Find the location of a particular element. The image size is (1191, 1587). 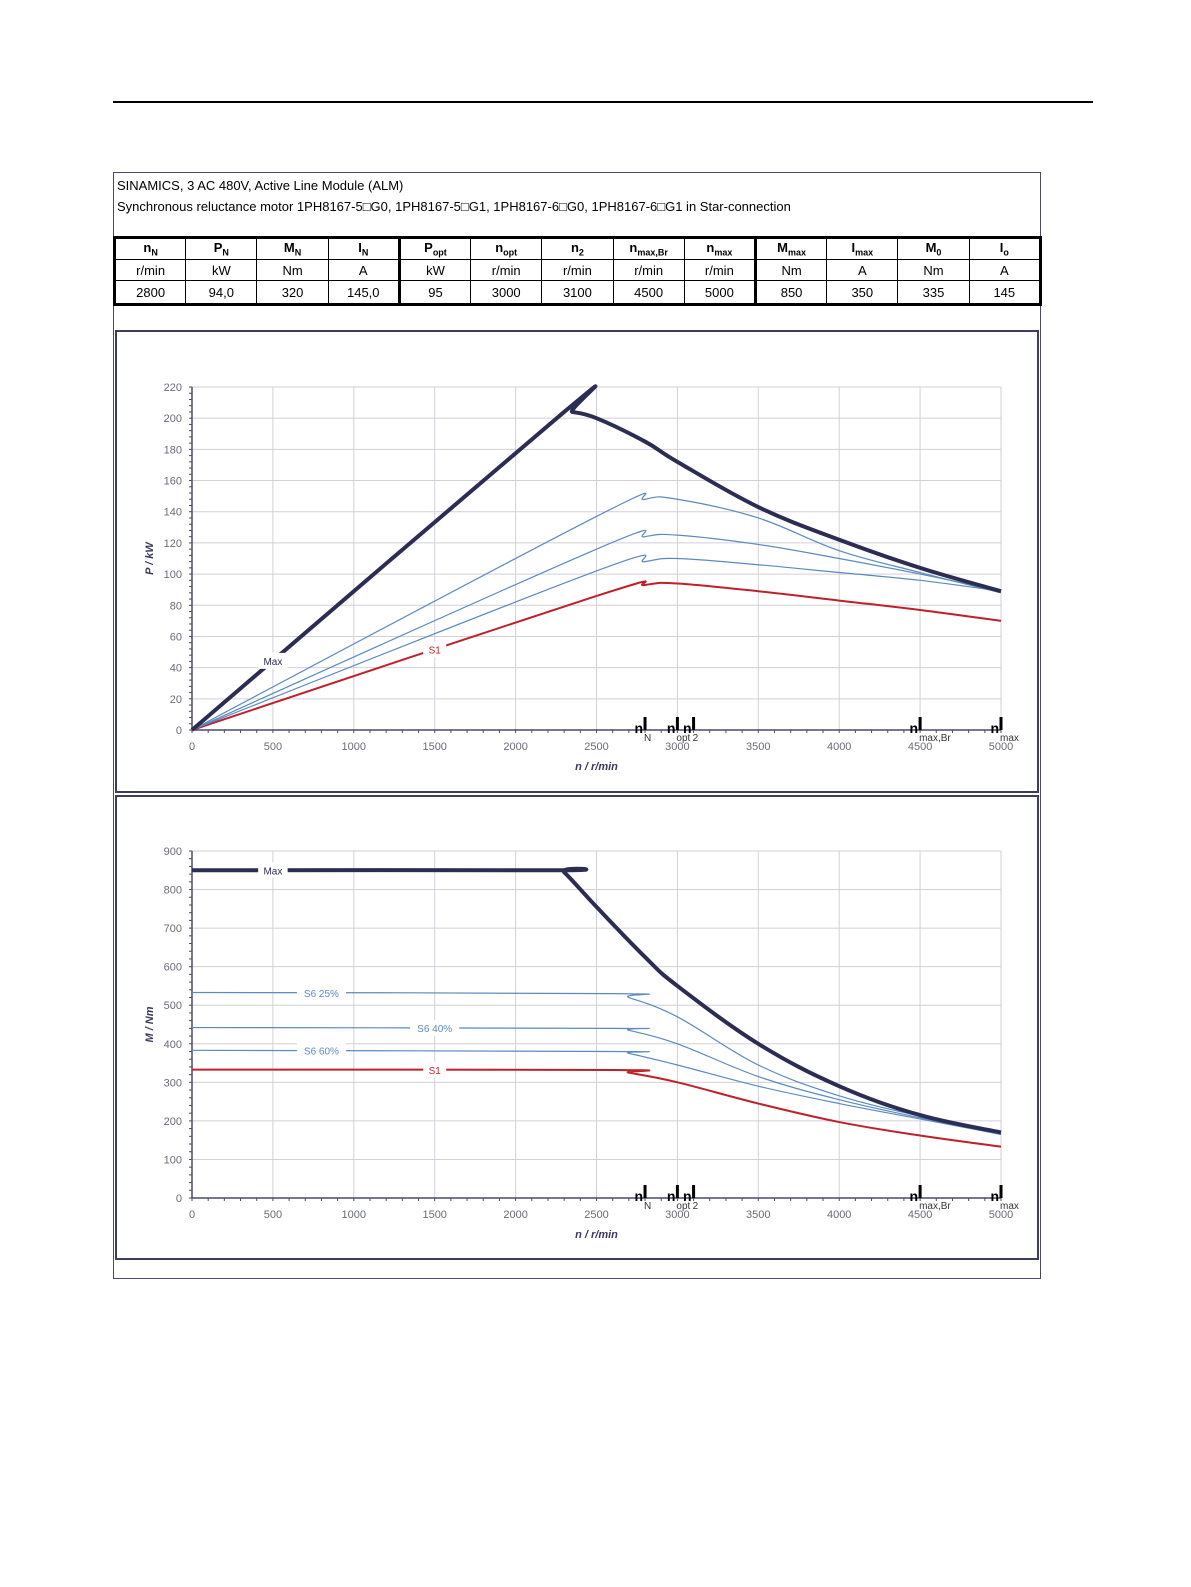

speed-marker-subscript: 2 is located at coordinates (696, 738).